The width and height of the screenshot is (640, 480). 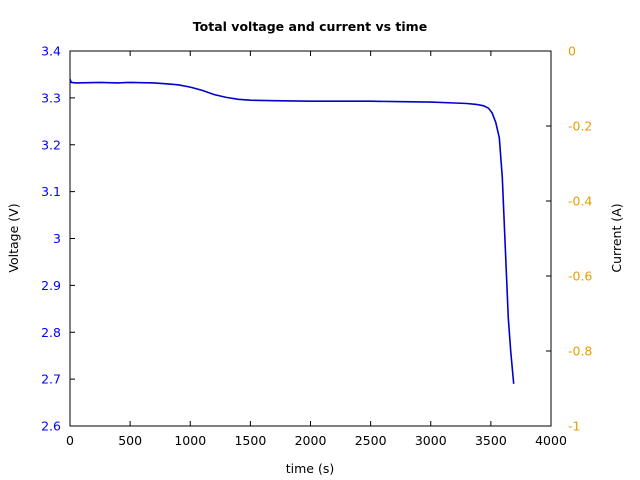 I want to click on y2-tick-label: -0.4, so click(x=580, y=201).